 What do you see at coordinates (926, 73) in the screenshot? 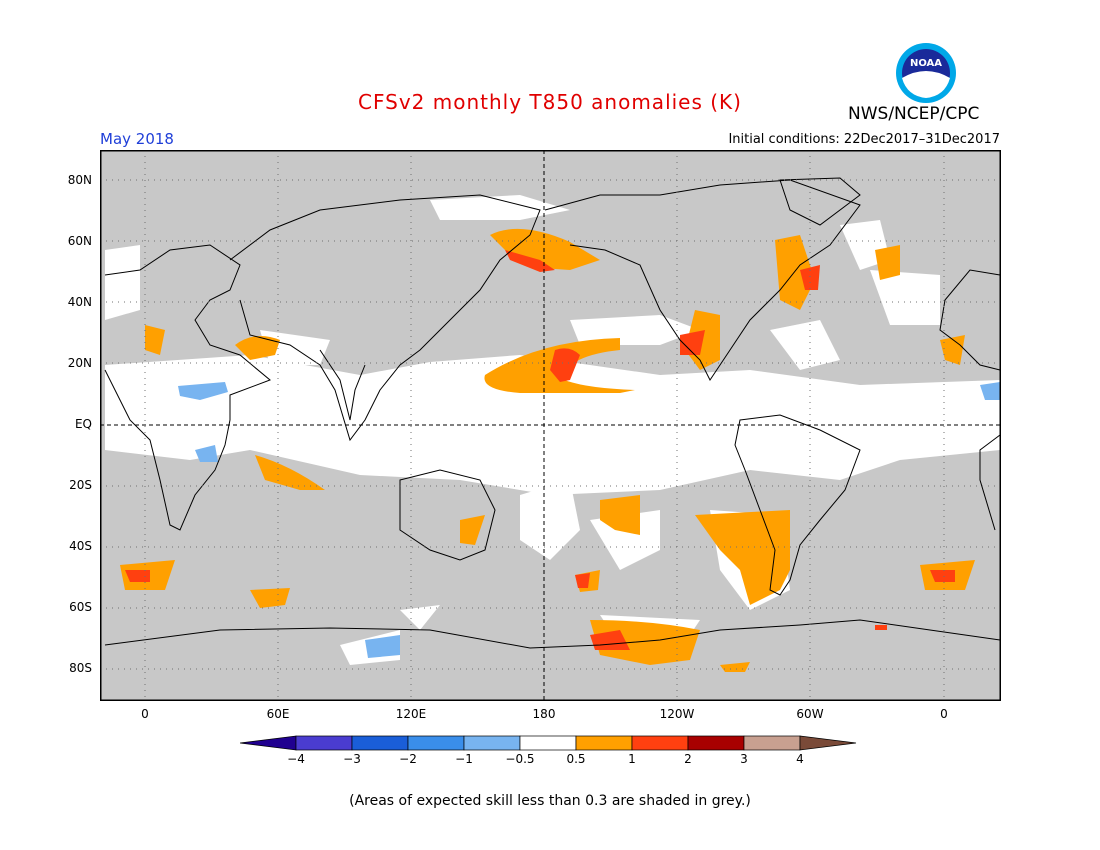
I see `noaa-logo: NOAA` at bounding box center [926, 73].